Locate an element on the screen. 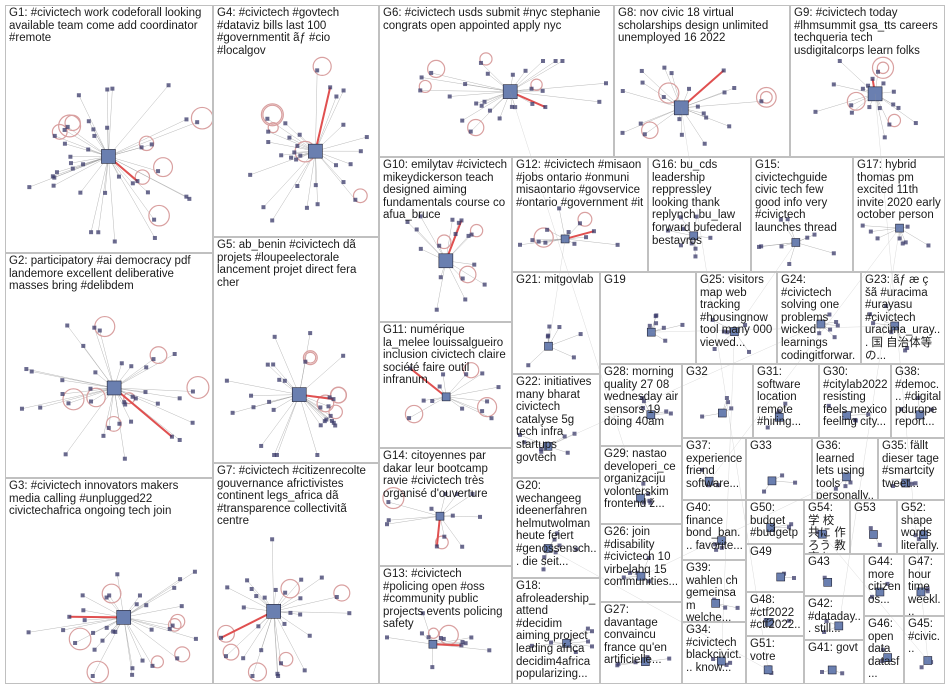 This screenshot has height=688, width=950. strong-edge is located at coordinates (447, 645).